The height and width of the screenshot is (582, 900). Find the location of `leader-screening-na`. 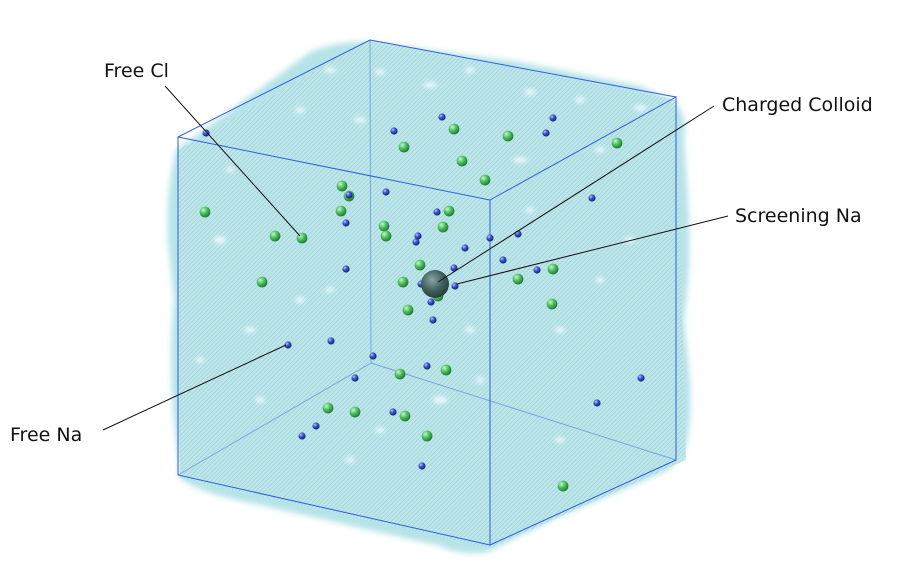

leader-screening-na is located at coordinates (592, 250).